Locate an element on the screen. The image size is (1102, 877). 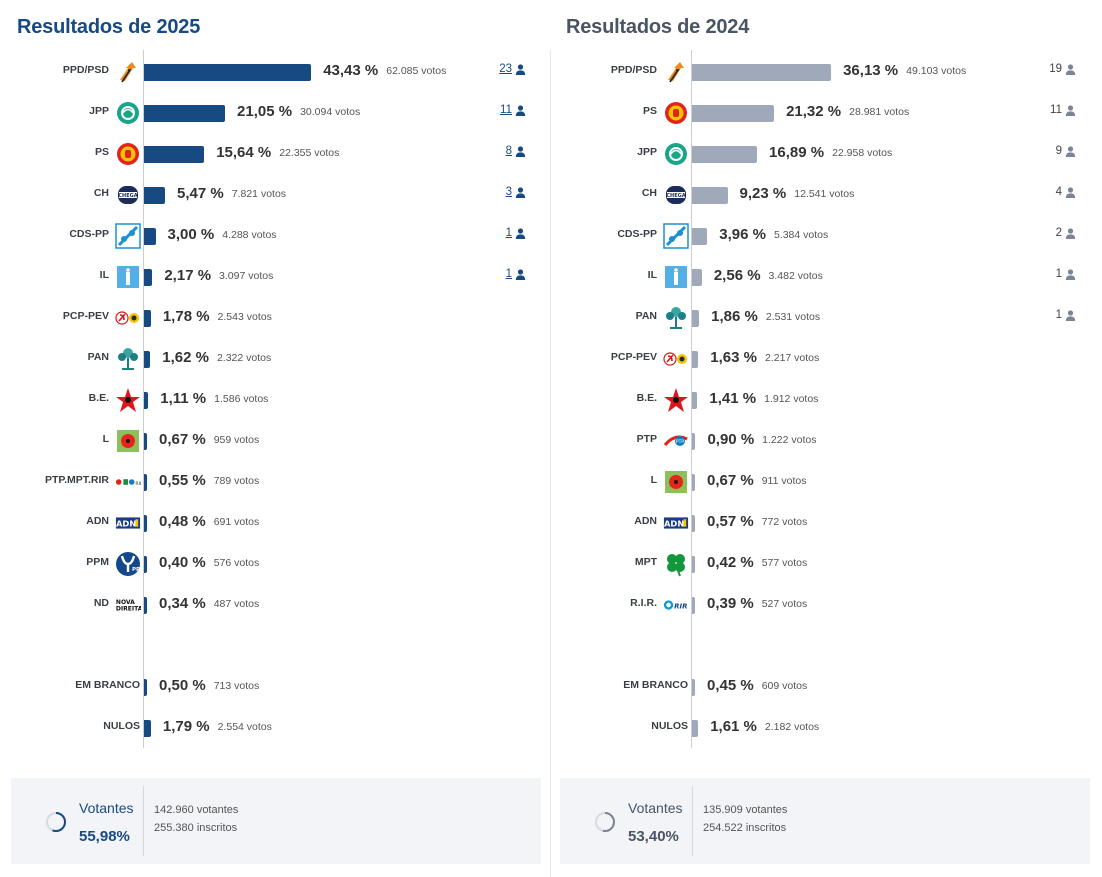
ps-fist-icon is located at coordinates (128, 154).